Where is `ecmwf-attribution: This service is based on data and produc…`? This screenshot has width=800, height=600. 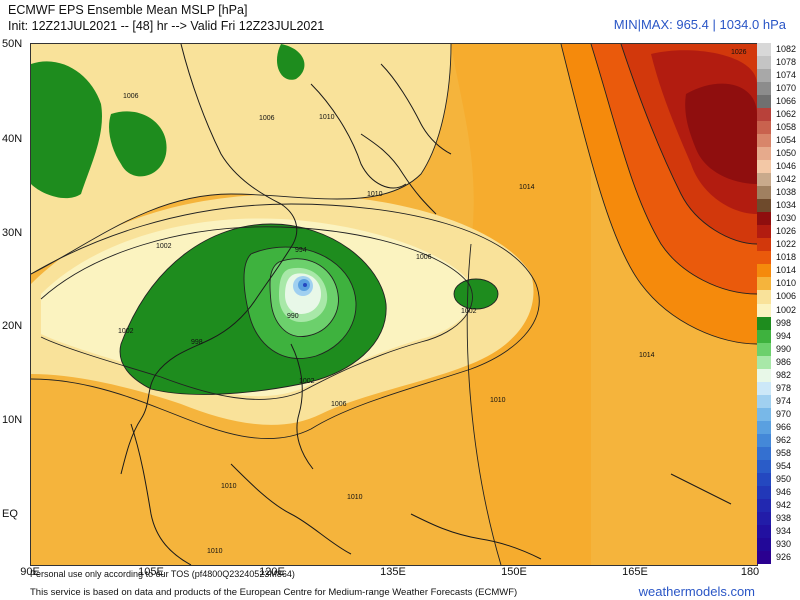 ecmwf-attribution: This service is based on data and produc… is located at coordinates (274, 592).